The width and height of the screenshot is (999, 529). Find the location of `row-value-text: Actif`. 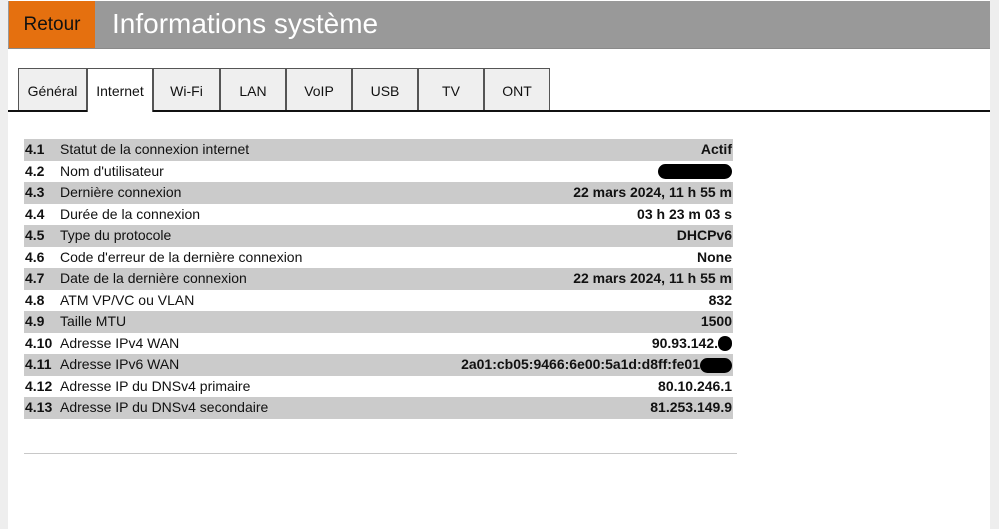

row-value-text: Actif is located at coordinates (716, 149).